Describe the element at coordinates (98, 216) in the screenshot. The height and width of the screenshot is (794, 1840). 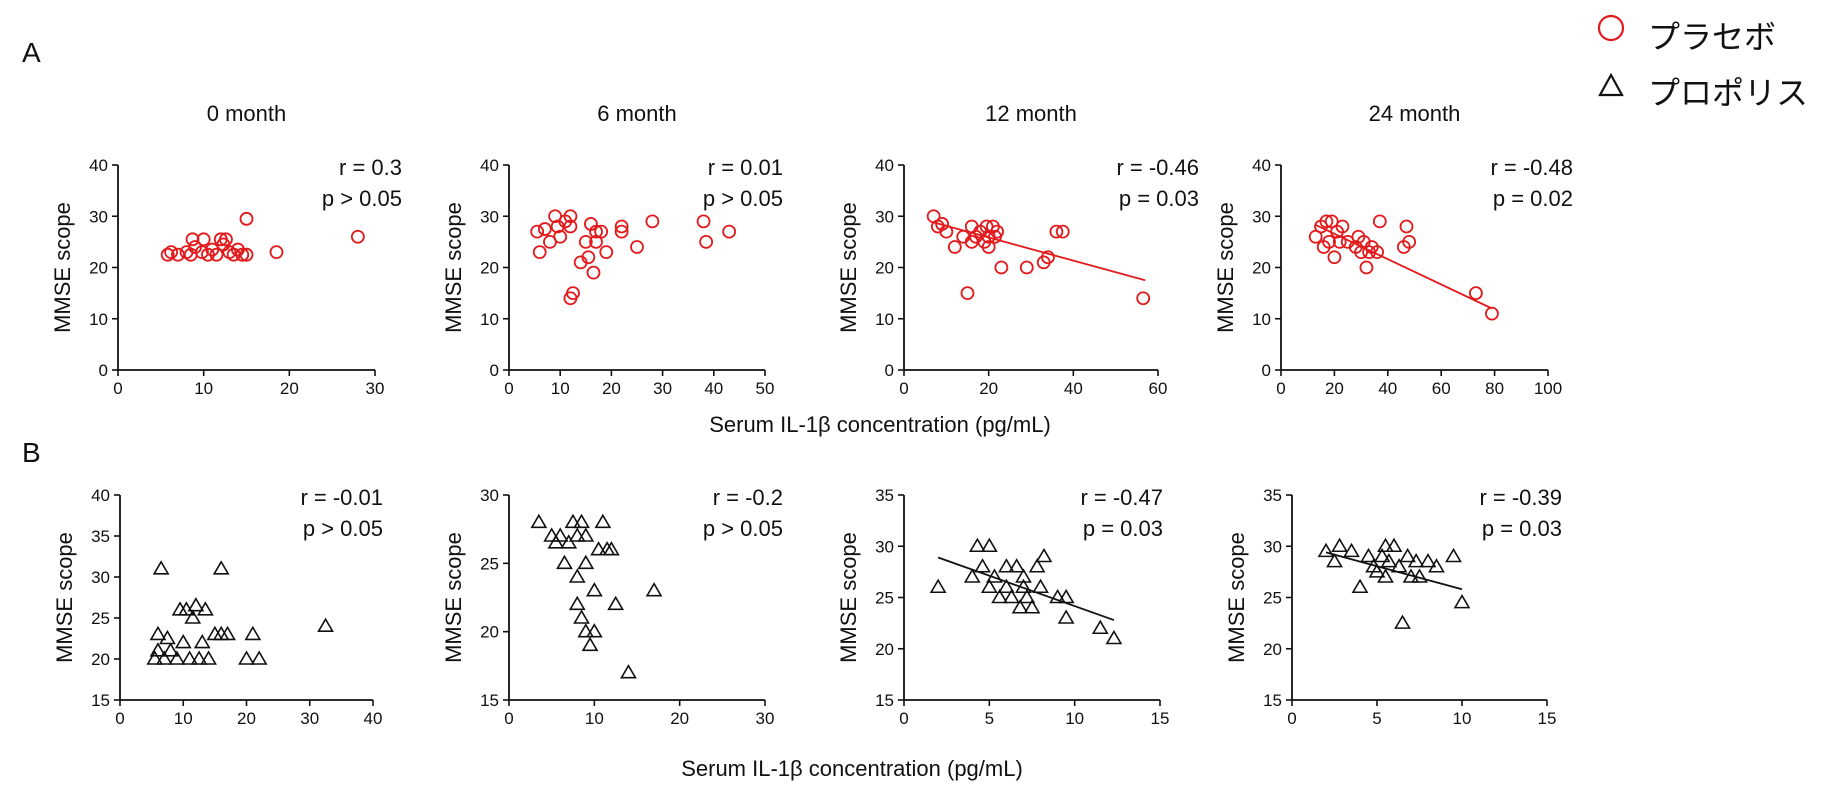
I see `y-tick-label: 30` at that location.